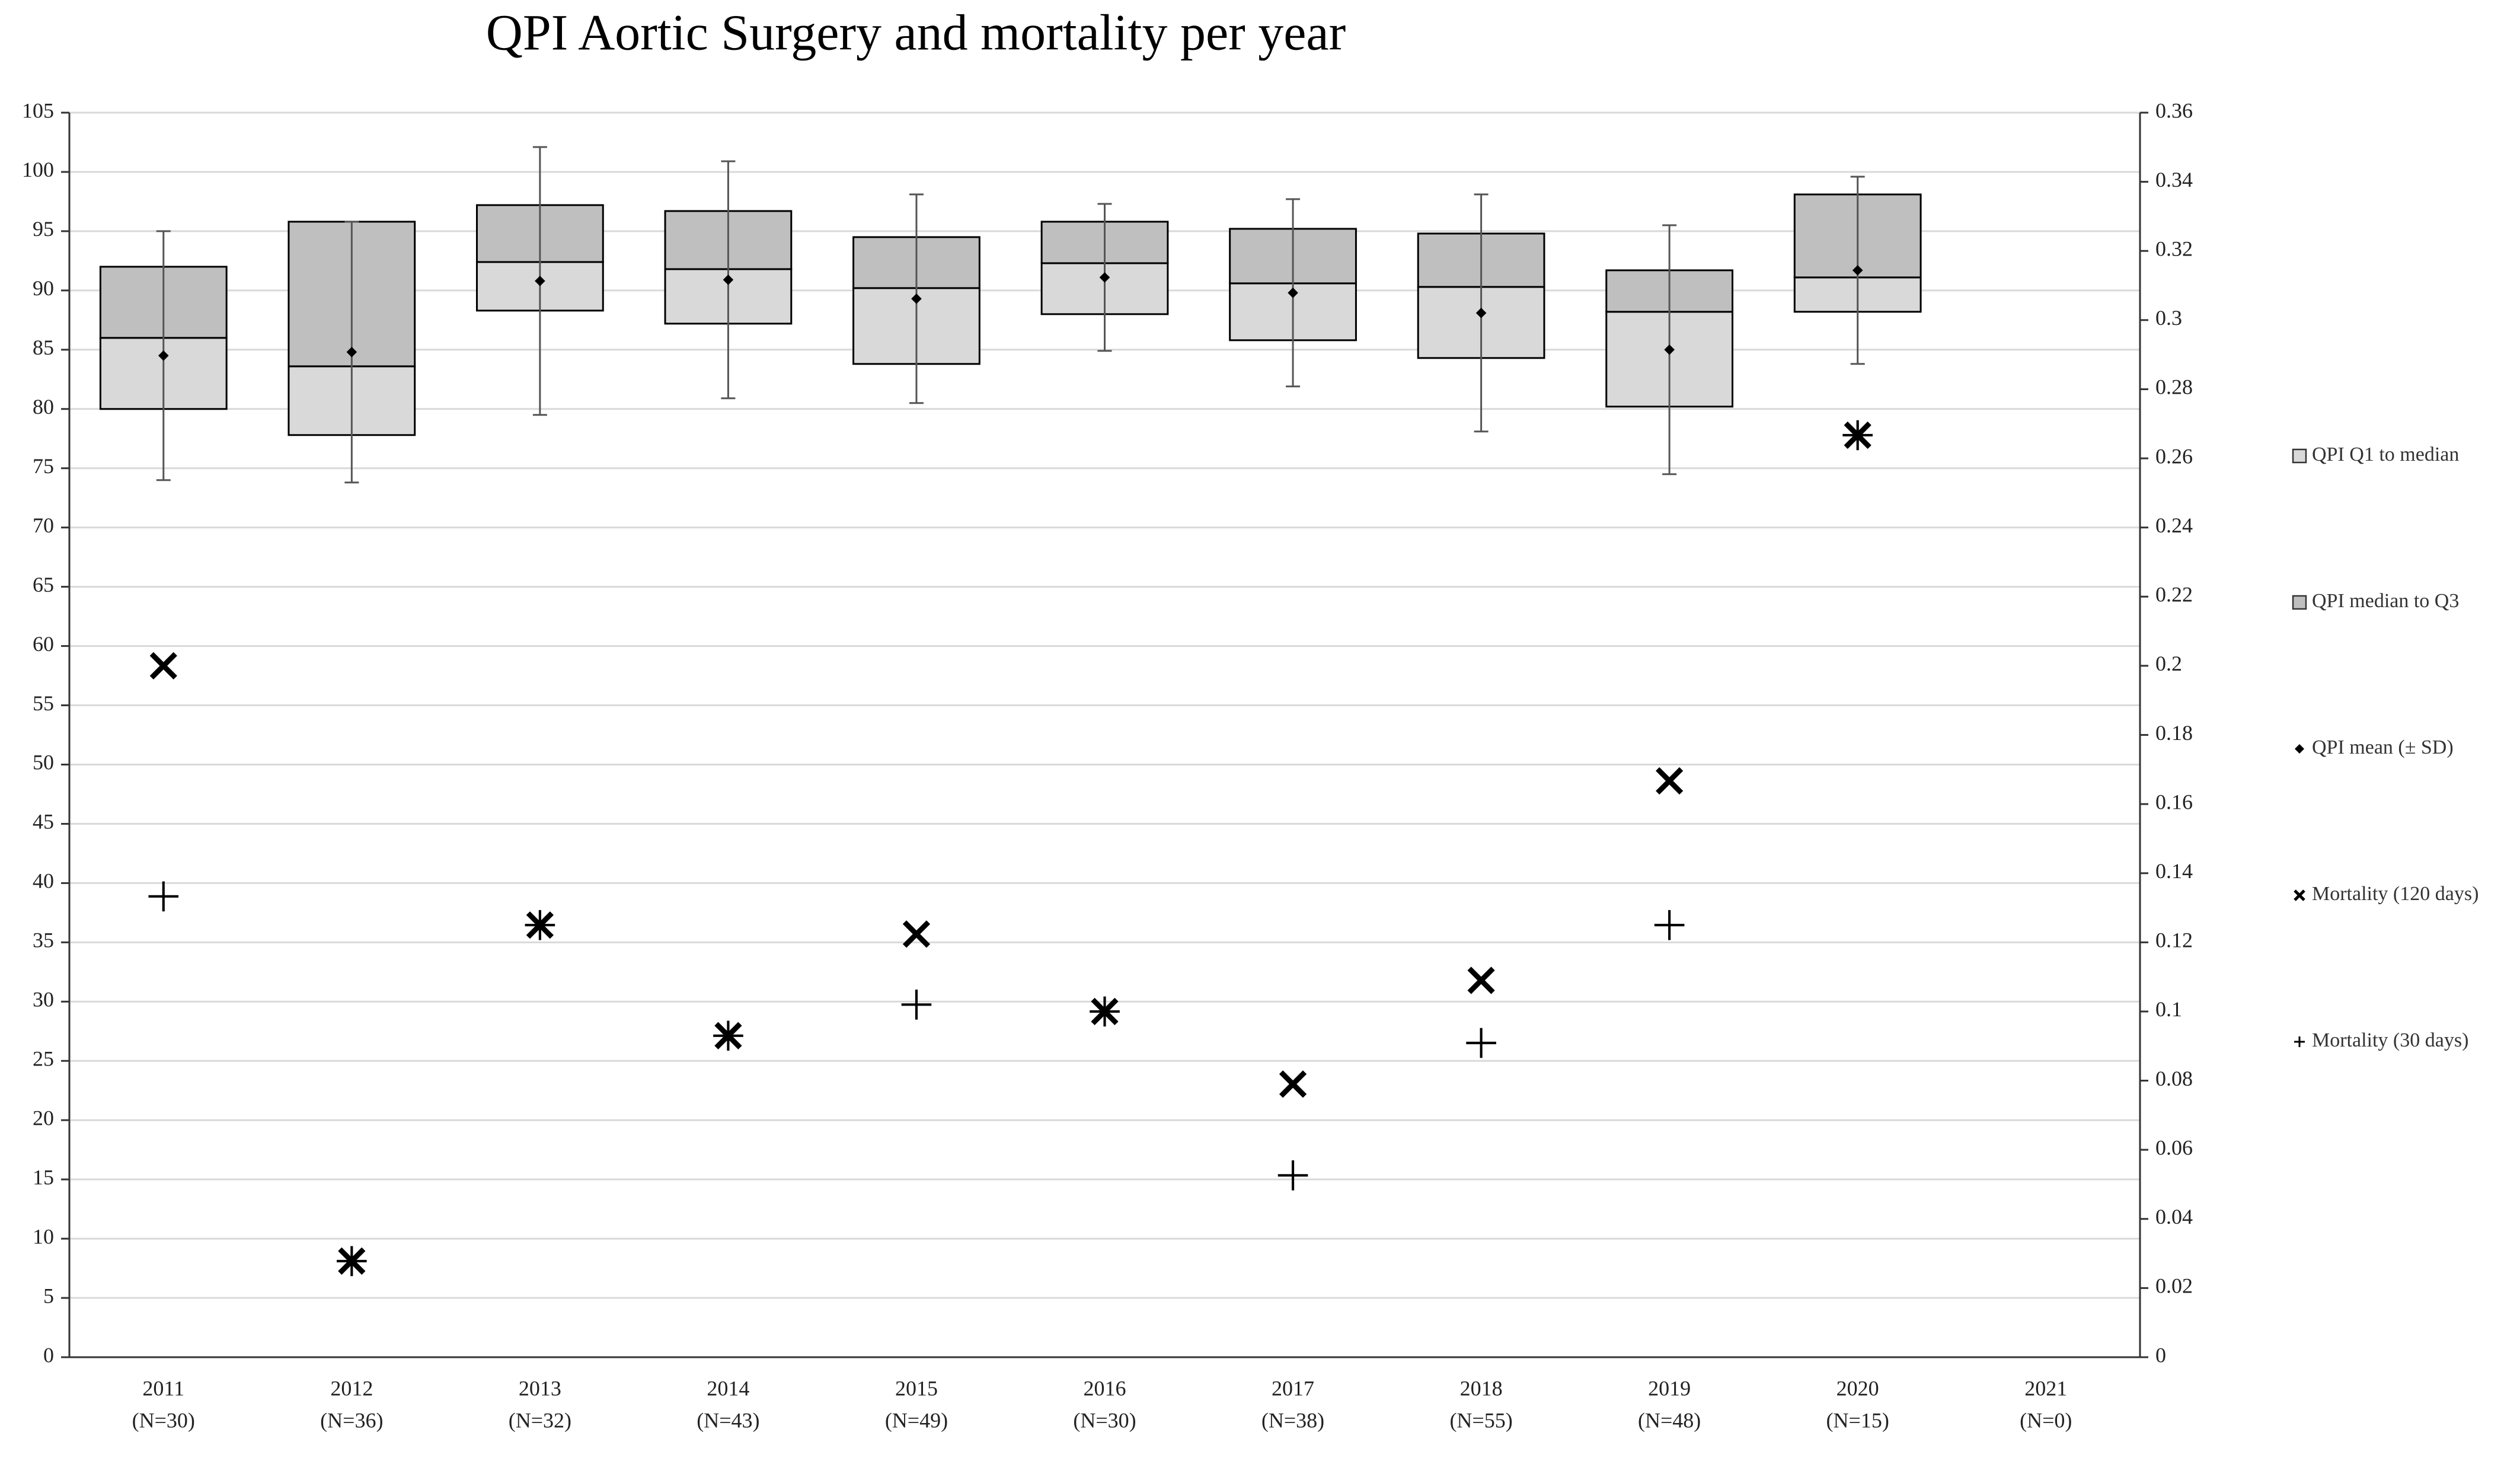 This screenshot has height=1458, width=2520. I want to click on y-tick-label: 65, so click(43, 584).